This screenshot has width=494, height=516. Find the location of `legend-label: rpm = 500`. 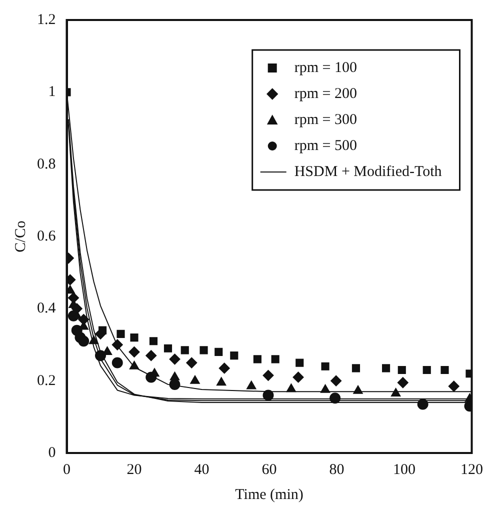

legend-label: rpm = 500 is located at coordinates (325, 146).